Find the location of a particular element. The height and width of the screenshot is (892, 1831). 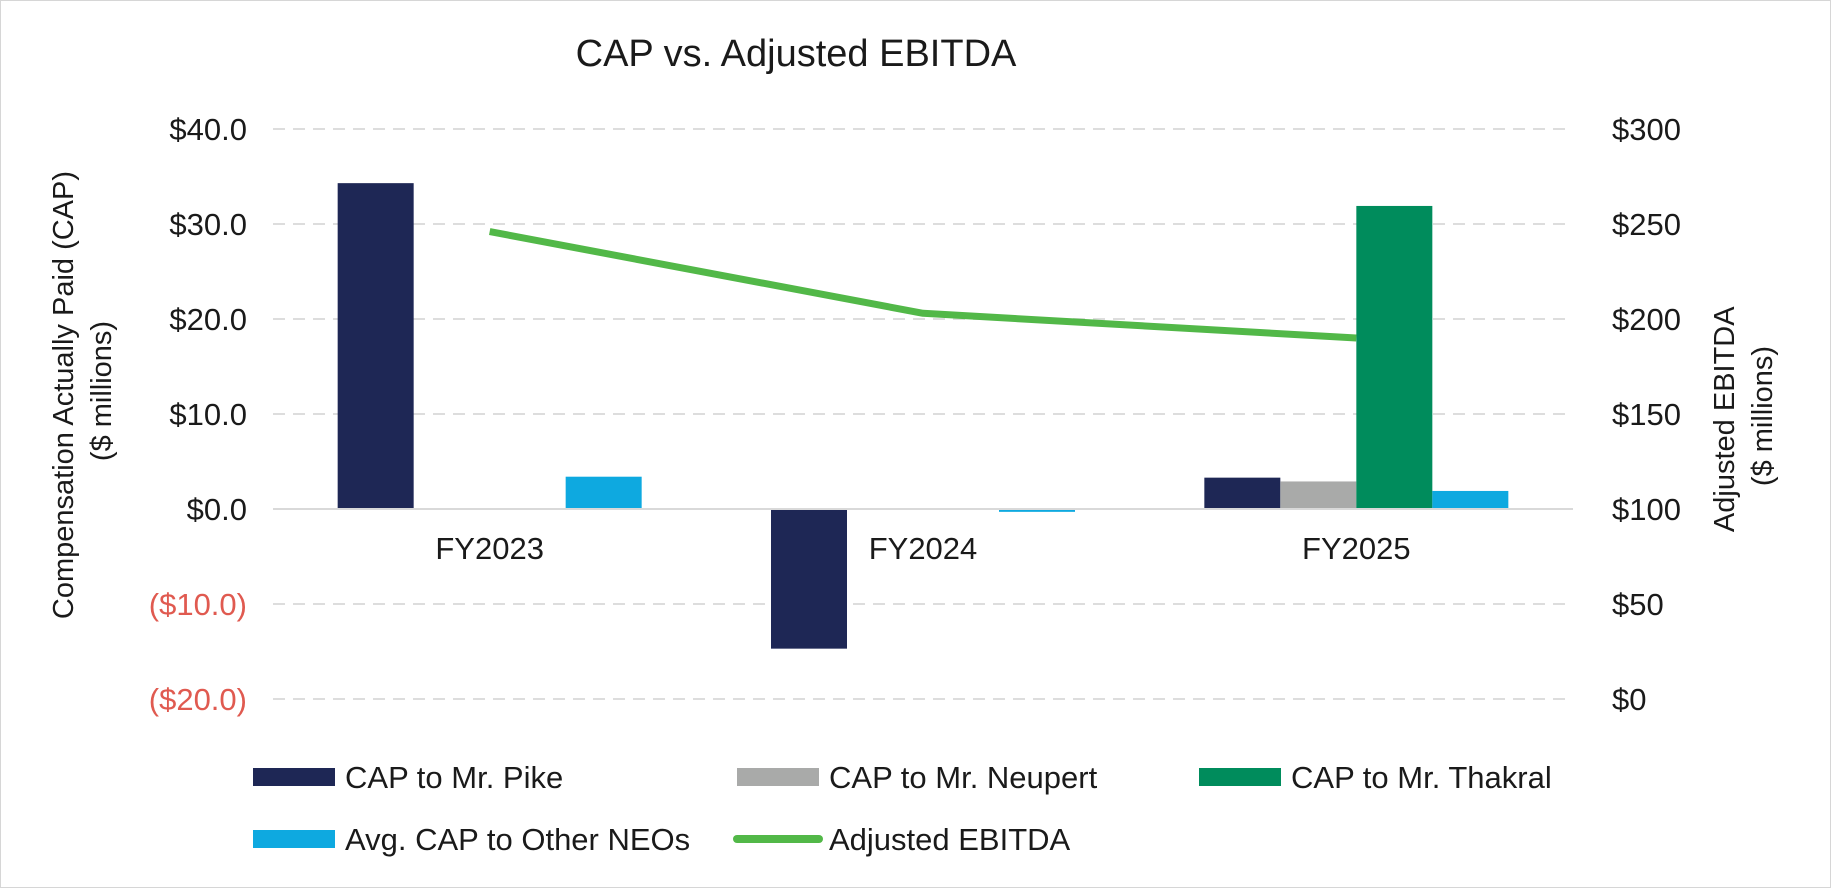

legend-swatch-cap-to-mr-thakral is located at coordinates (1240, 777).